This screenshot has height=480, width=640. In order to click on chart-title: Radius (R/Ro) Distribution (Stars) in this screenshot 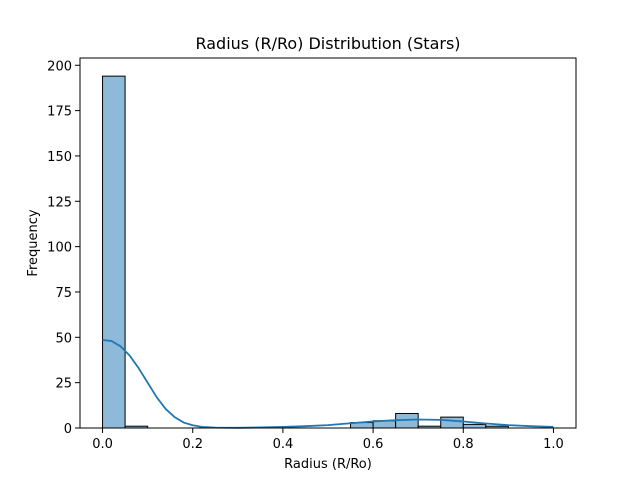, I will do `click(327, 43)`.